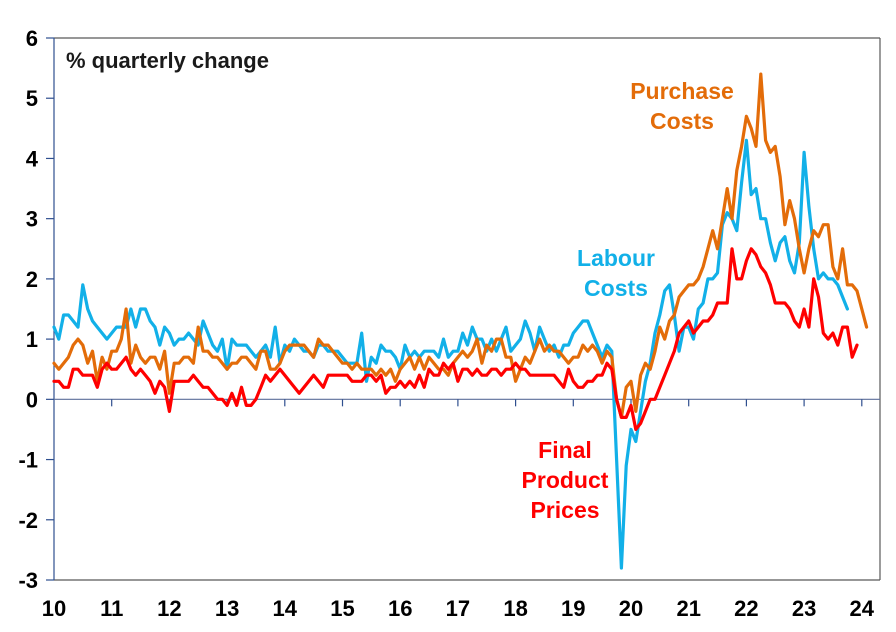  Describe the element at coordinates (54, 608) in the screenshot. I see `x-tick-label: 10` at that location.